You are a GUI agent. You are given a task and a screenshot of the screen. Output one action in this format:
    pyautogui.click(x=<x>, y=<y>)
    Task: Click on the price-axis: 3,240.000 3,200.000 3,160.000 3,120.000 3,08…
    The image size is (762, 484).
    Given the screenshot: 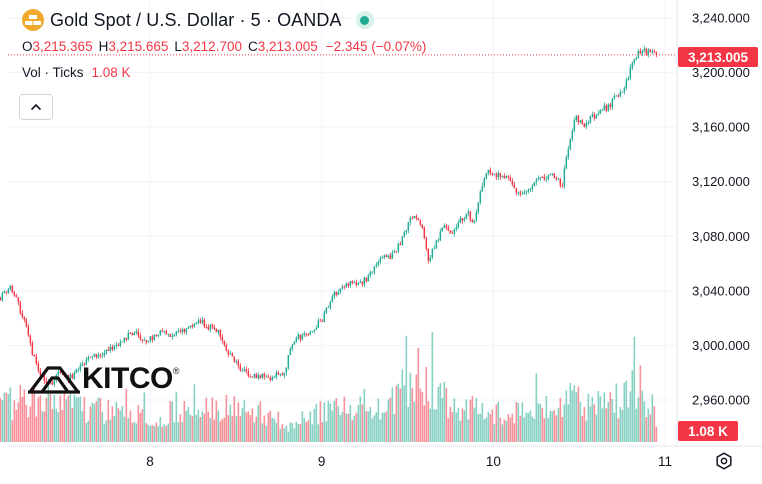 What is the action you would take?
    pyautogui.click(x=721, y=209)
    